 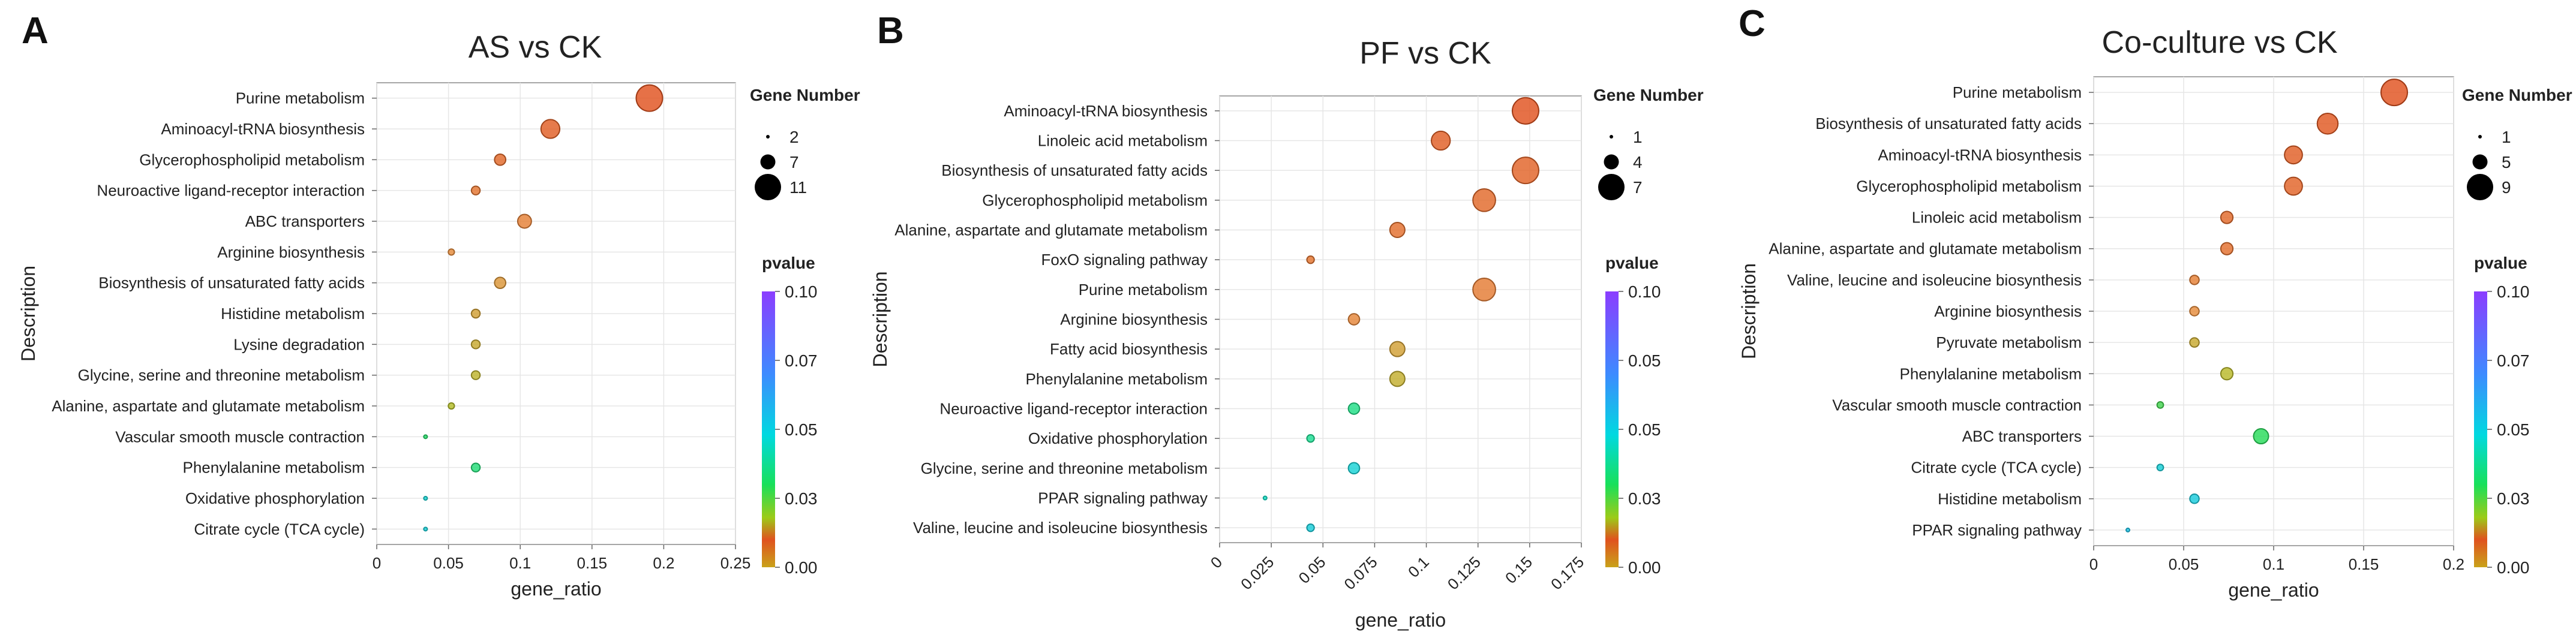 I want to click on x-tick-label: 0.125, so click(x=1464, y=573).